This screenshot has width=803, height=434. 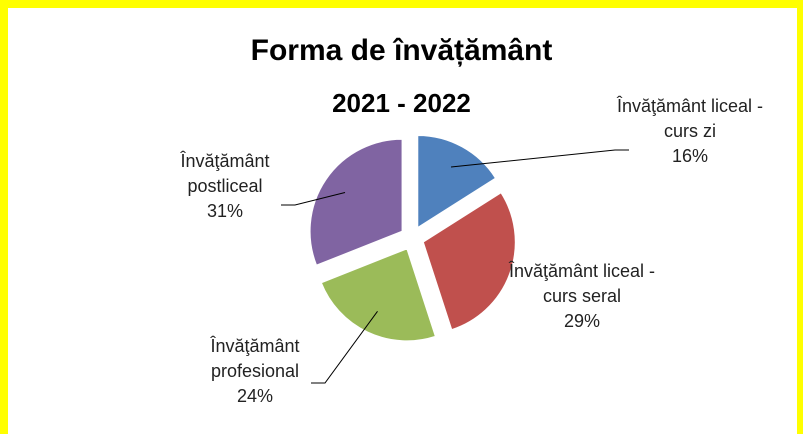 What do you see at coordinates (690, 118) in the screenshot?
I see `slice-label: Învăţământ liceal - curs zi` at bounding box center [690, 118].